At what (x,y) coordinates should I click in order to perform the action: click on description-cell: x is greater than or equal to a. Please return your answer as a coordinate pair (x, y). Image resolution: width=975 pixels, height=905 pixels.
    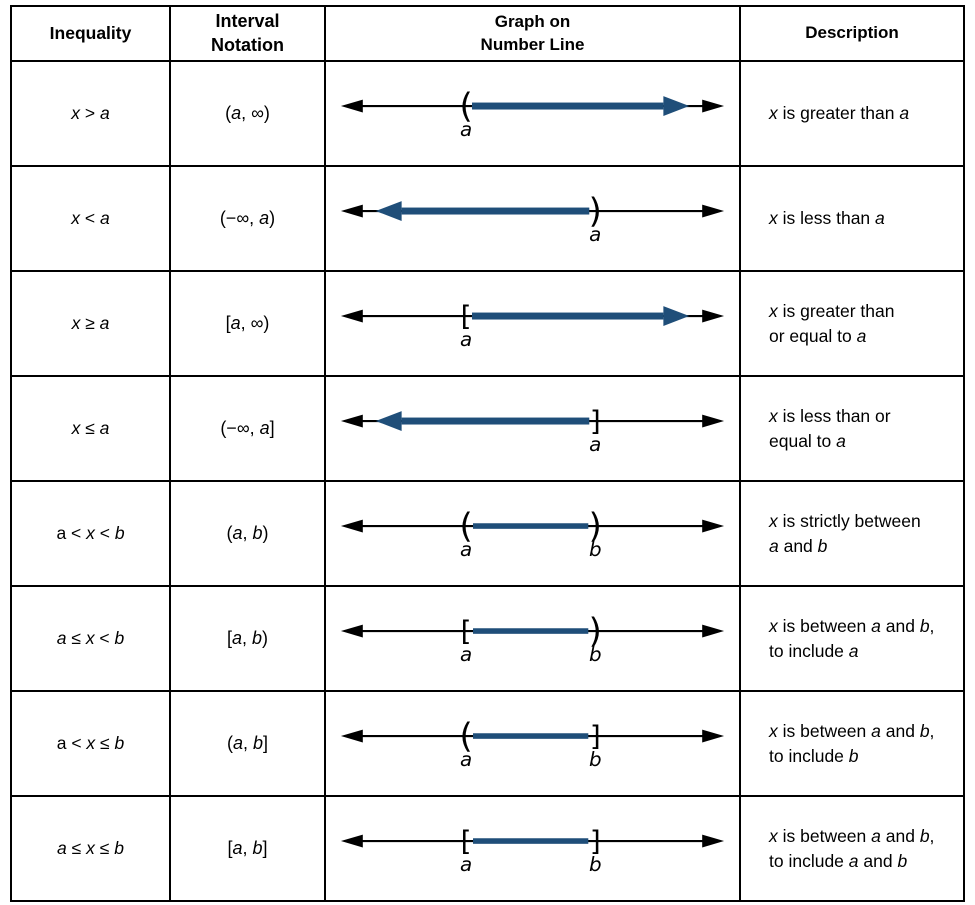
    Looking at the image, I should click on (851, 323).